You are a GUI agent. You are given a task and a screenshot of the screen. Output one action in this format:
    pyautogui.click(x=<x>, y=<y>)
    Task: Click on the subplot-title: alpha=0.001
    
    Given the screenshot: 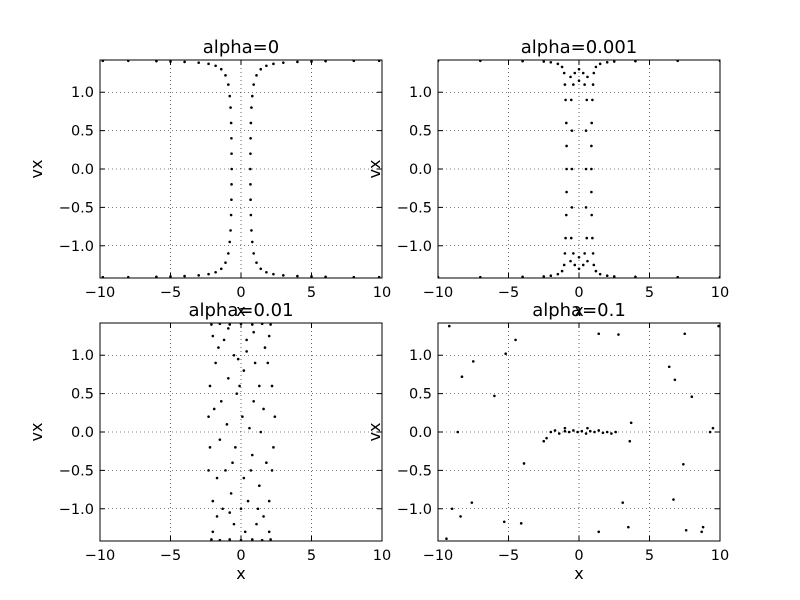 What is the action you would take?
    pyautogui.click(x=579, y=47)
    